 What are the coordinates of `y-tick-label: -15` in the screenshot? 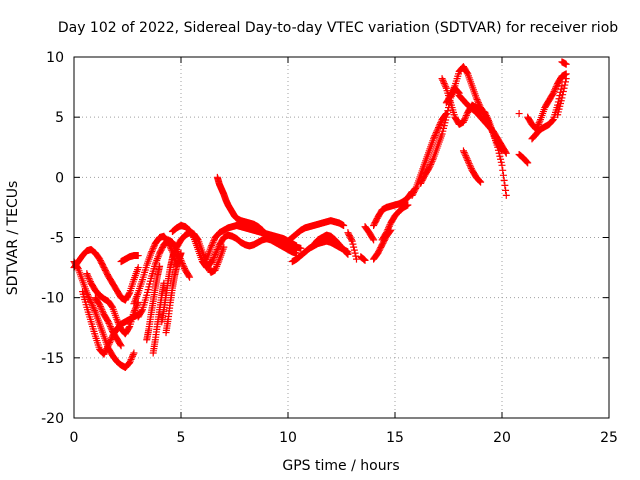 It's located at (52, 359).